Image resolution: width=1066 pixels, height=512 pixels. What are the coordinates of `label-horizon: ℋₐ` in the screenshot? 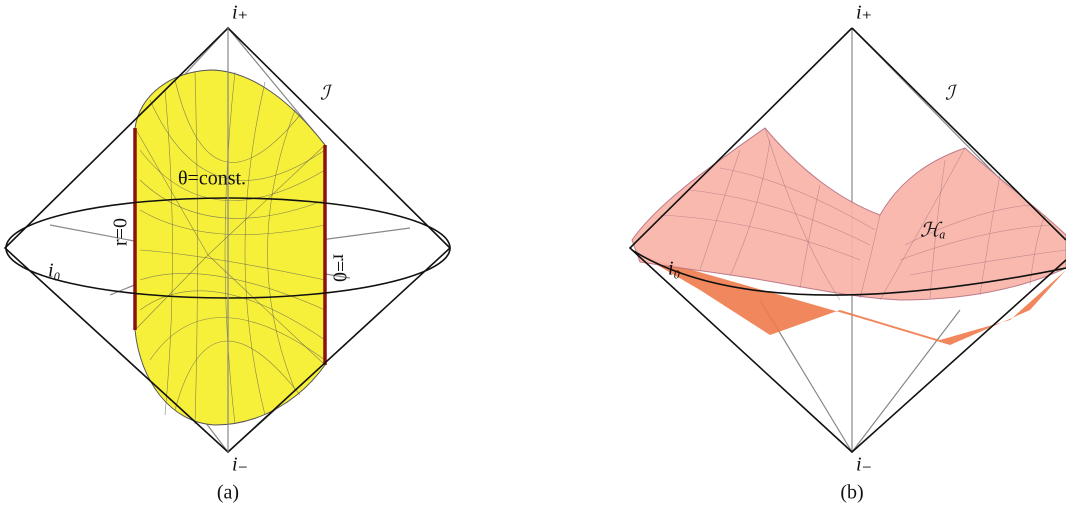 It's located at (933, 231).